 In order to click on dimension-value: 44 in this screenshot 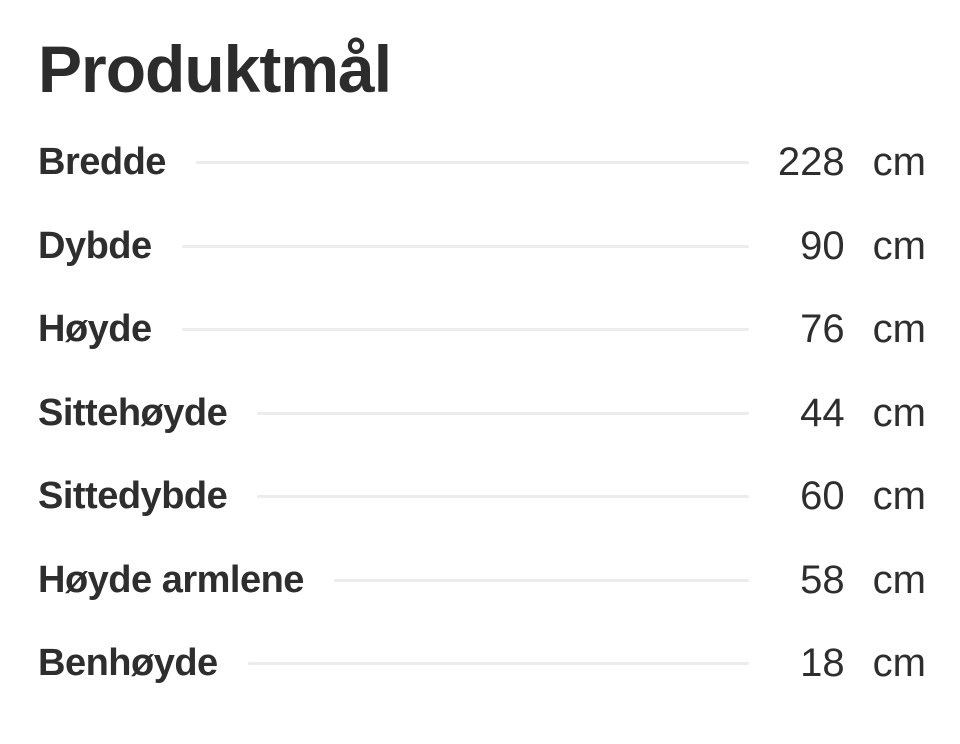, I will do `click(822, 412)`.